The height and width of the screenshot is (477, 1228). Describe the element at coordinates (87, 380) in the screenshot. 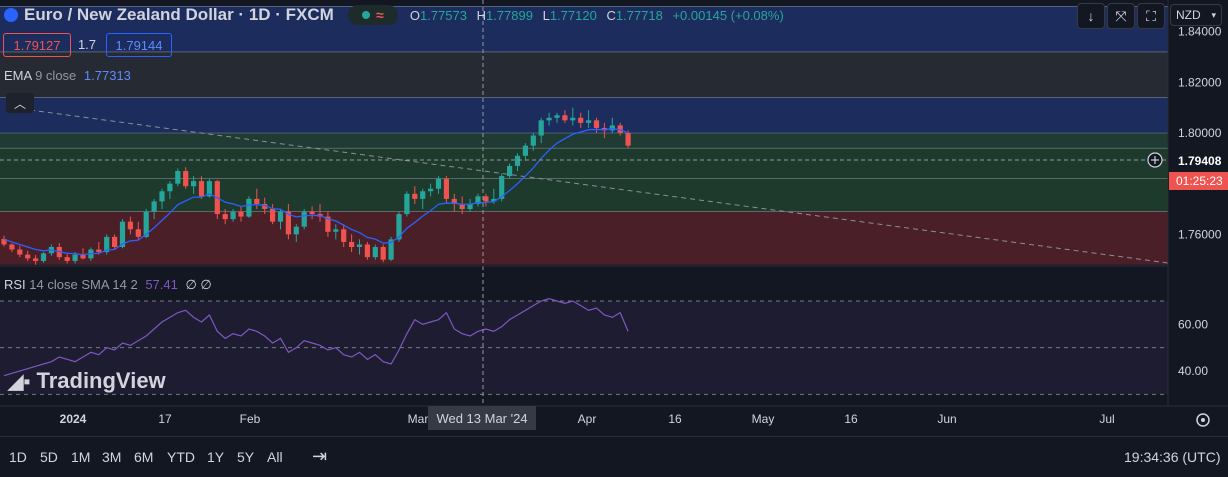

I see `tradingview-watermark: ◢▪ TradingView` at that location.